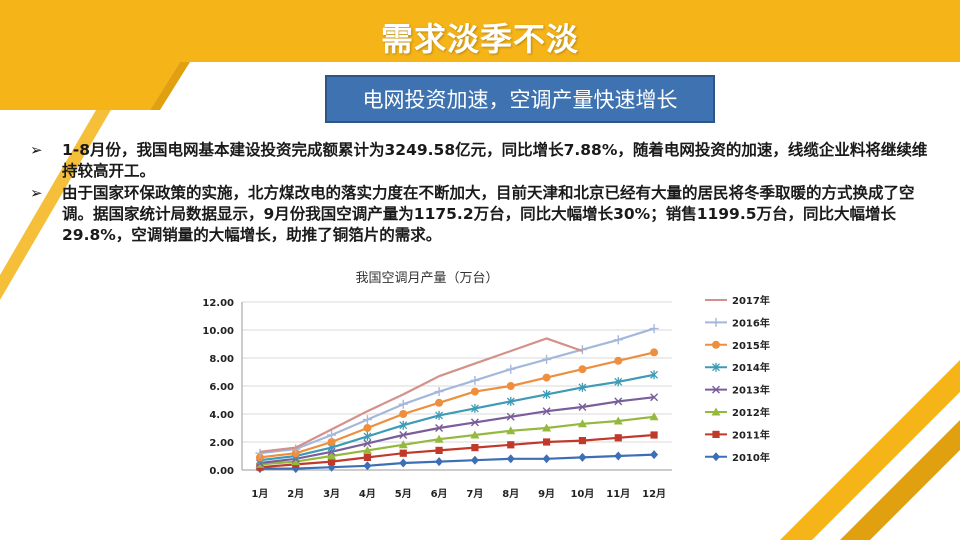  What do you see at coordinates (218, 303) in the screenshot?
I see `y-tick-label: 12.00` at bounding box center [218, 303].